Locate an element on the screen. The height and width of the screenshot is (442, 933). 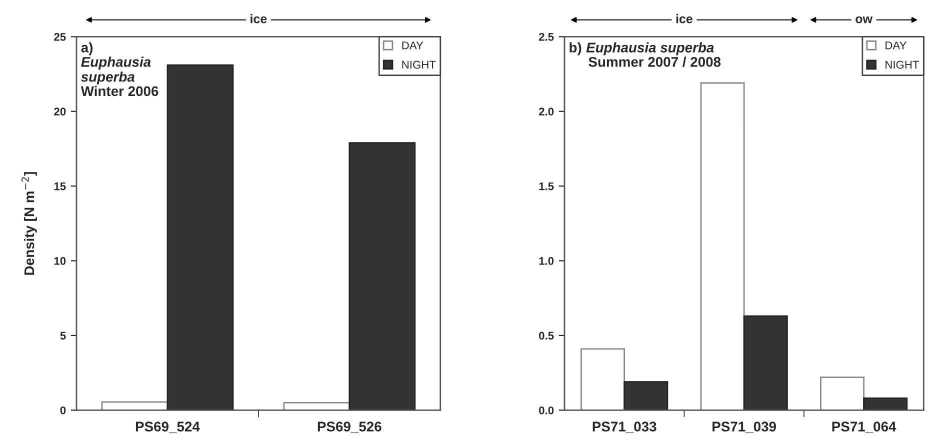
annotation: Winter 2006 is located at coordinates (119, 91).